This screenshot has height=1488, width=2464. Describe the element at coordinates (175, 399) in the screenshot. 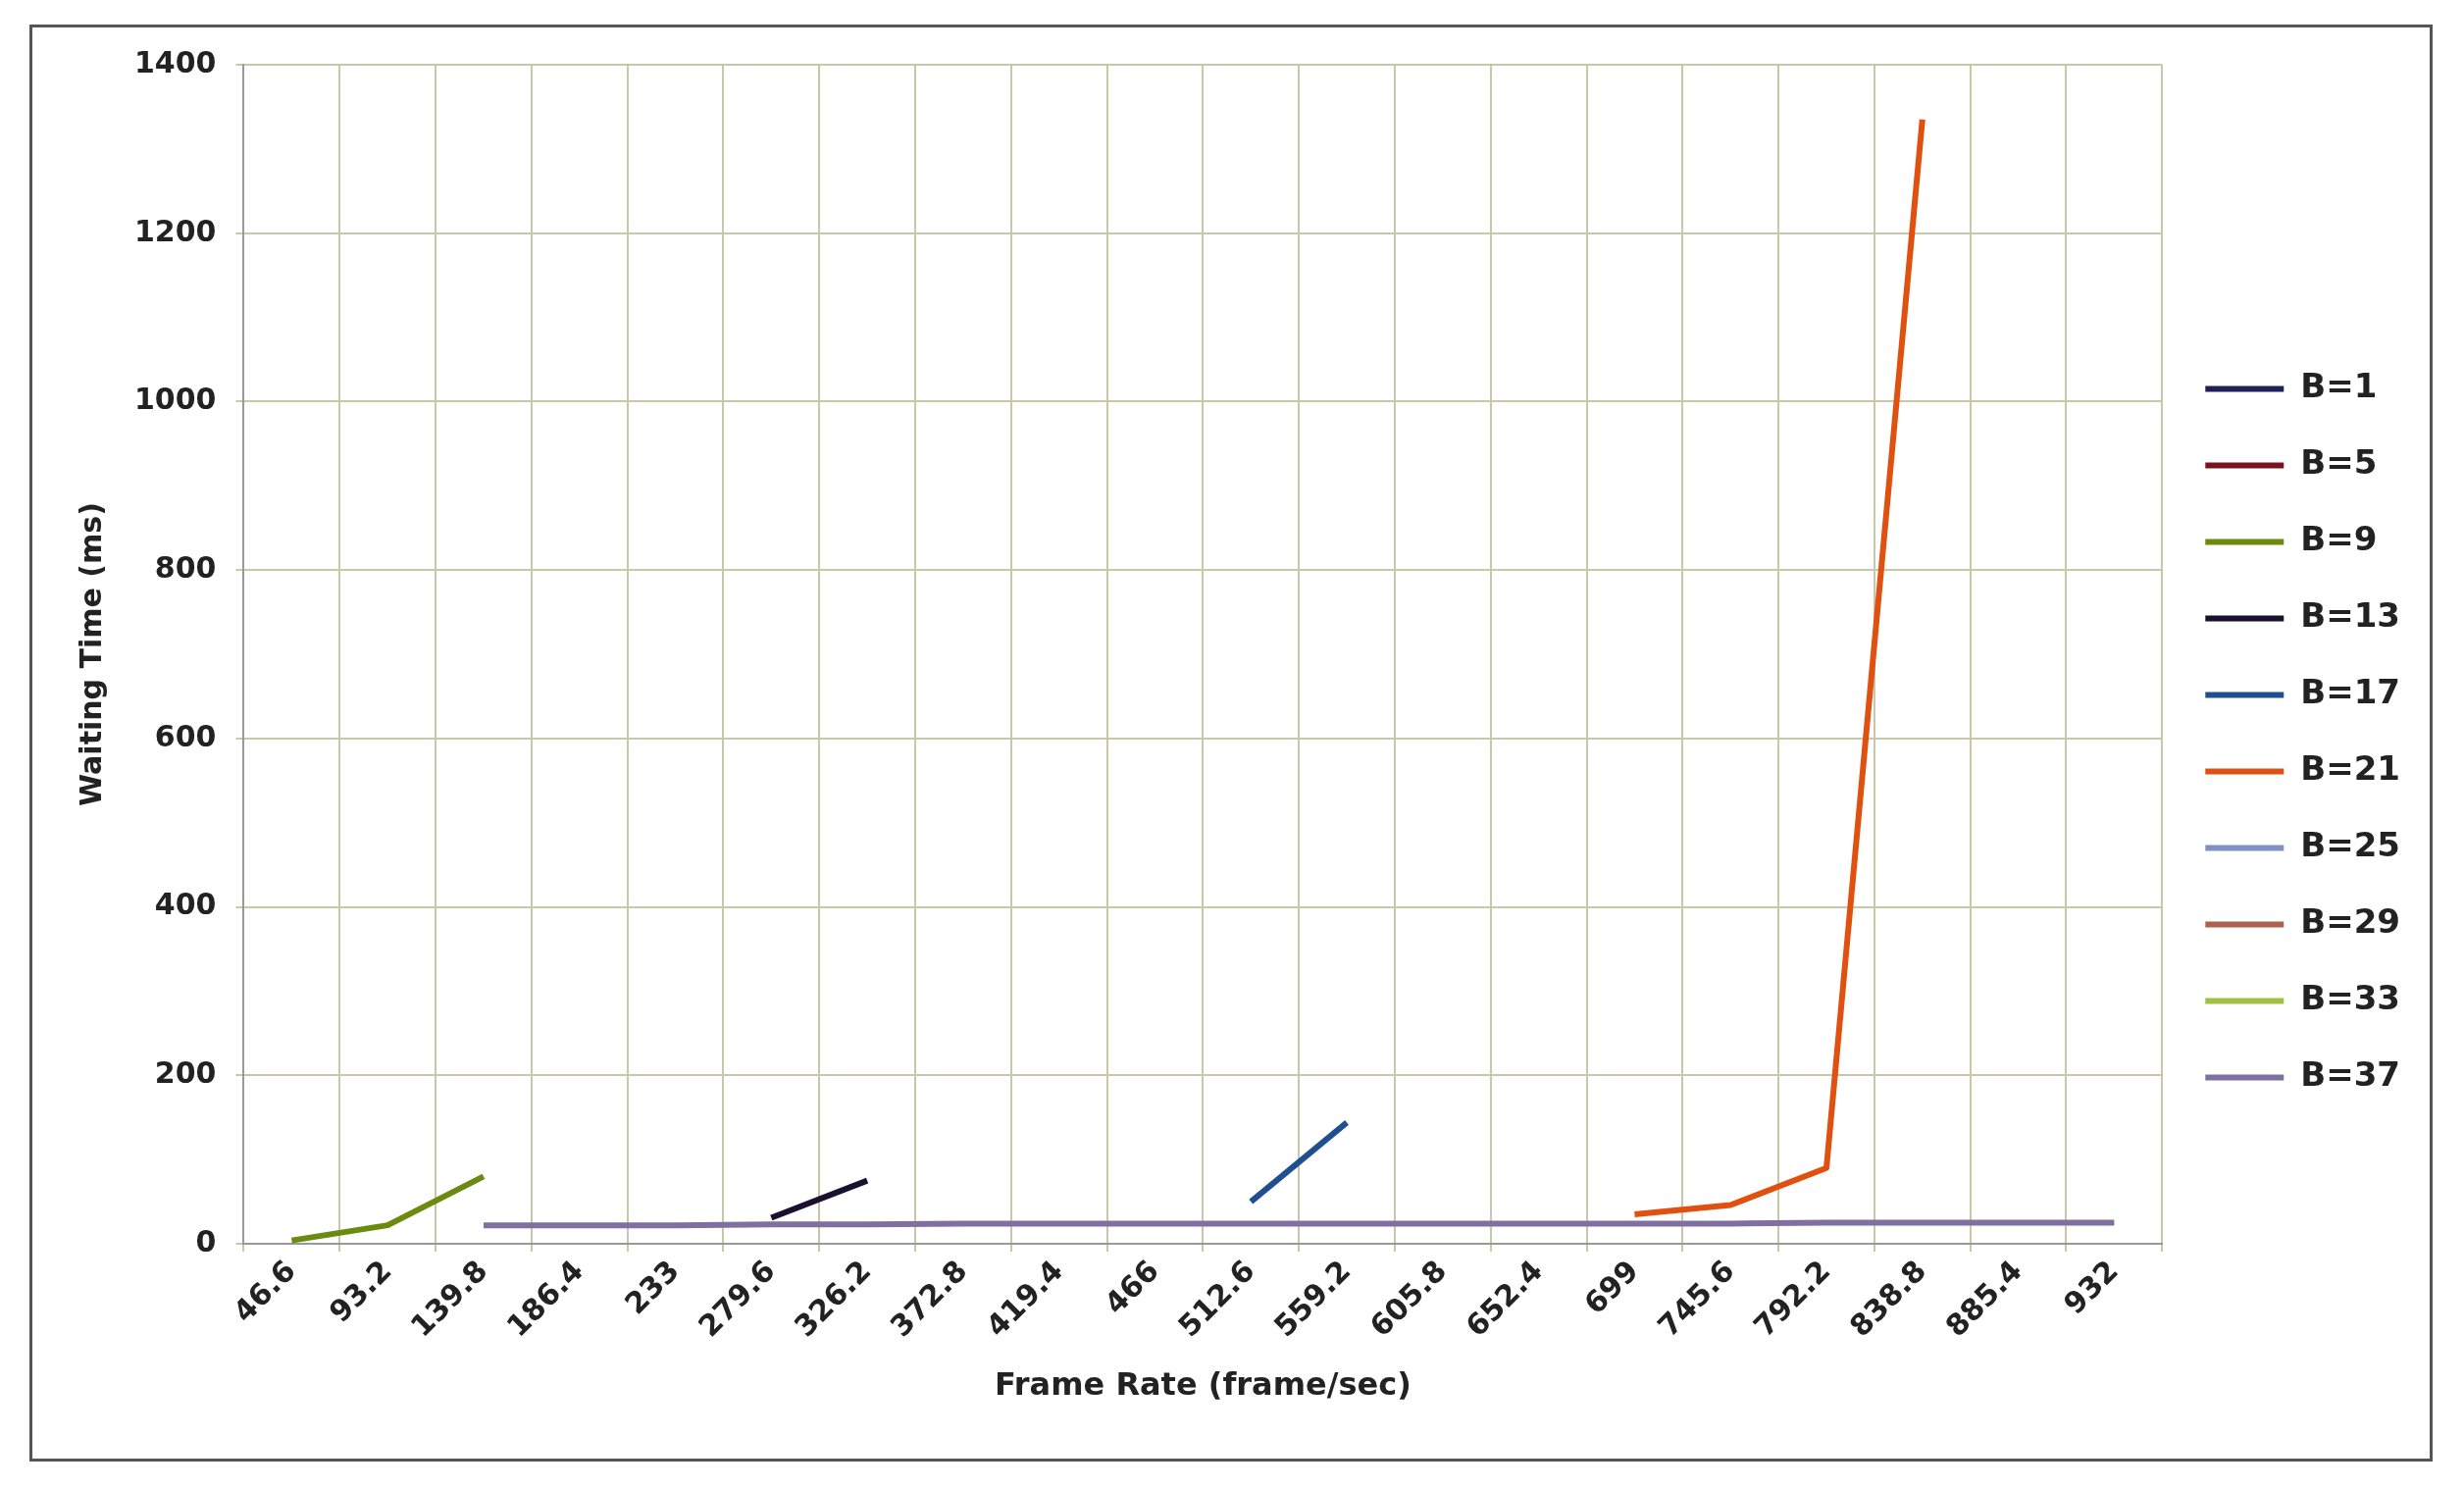

I see `y-tick-label: 1000` at that location.